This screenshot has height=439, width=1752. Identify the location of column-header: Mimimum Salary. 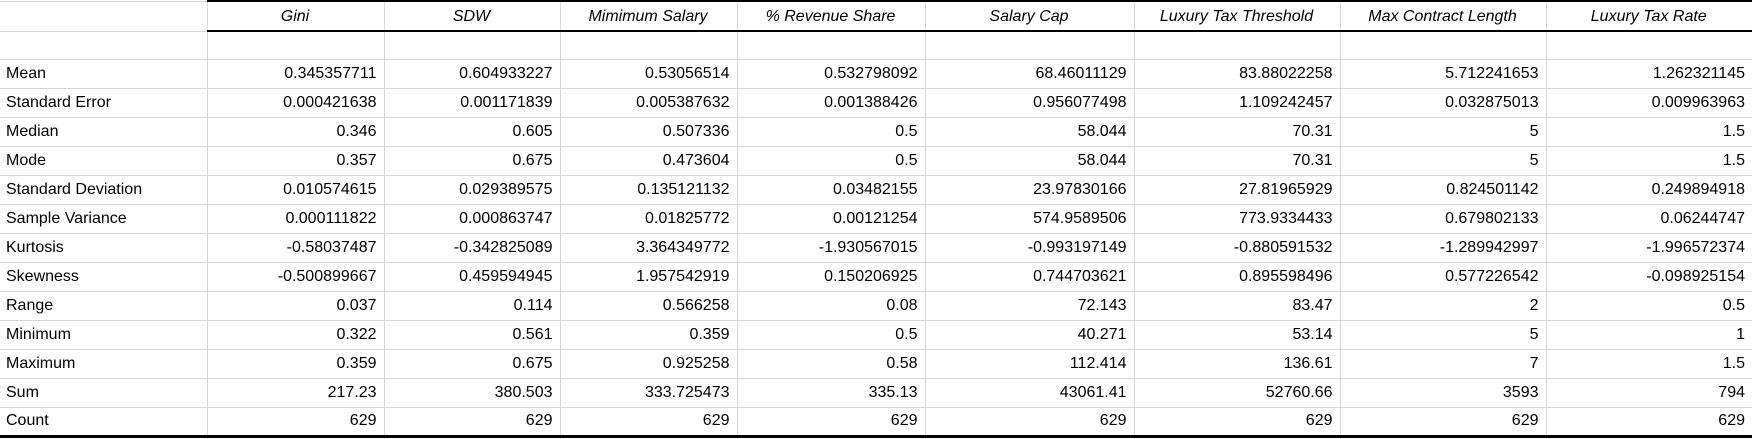
(648, 16).